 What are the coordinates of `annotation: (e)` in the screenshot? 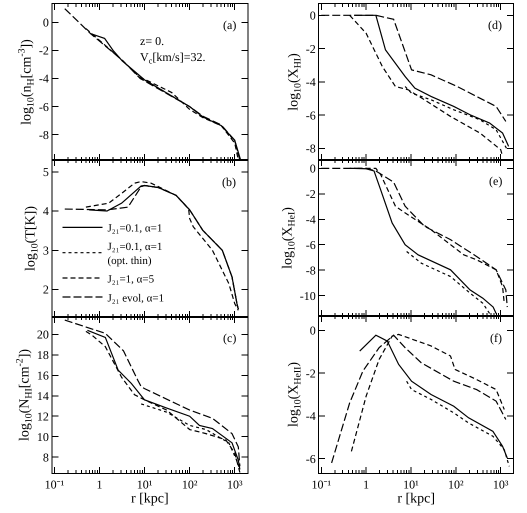 It's located at (495, 181).